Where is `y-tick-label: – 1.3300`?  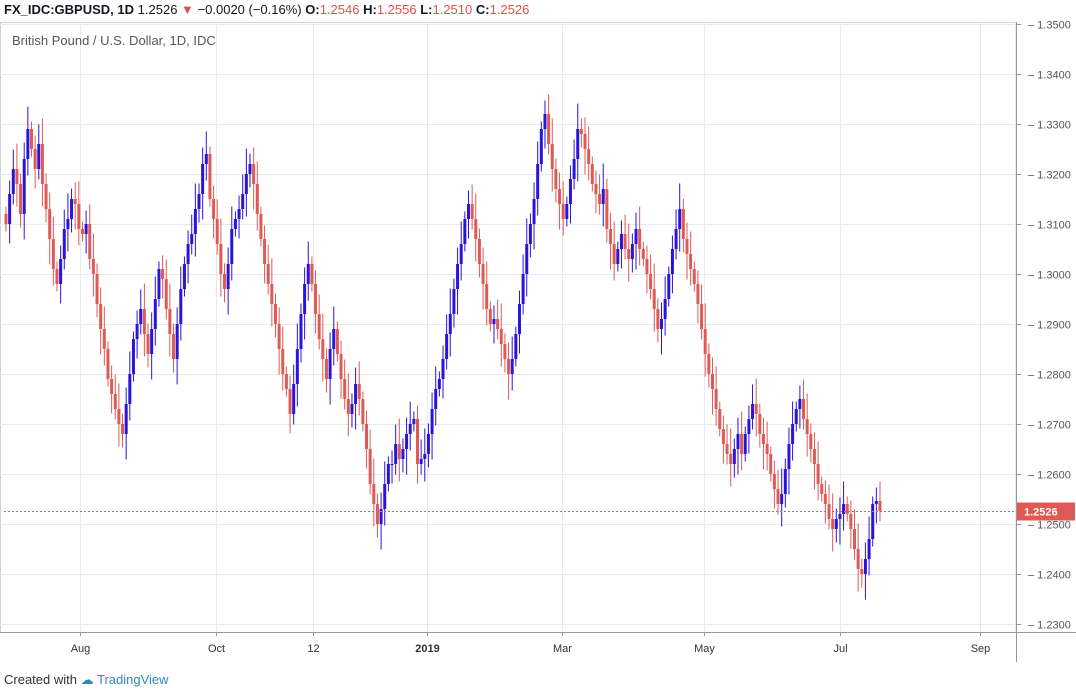
y-tick-label: – 1.3300 is located at coordinates (1049, 126).